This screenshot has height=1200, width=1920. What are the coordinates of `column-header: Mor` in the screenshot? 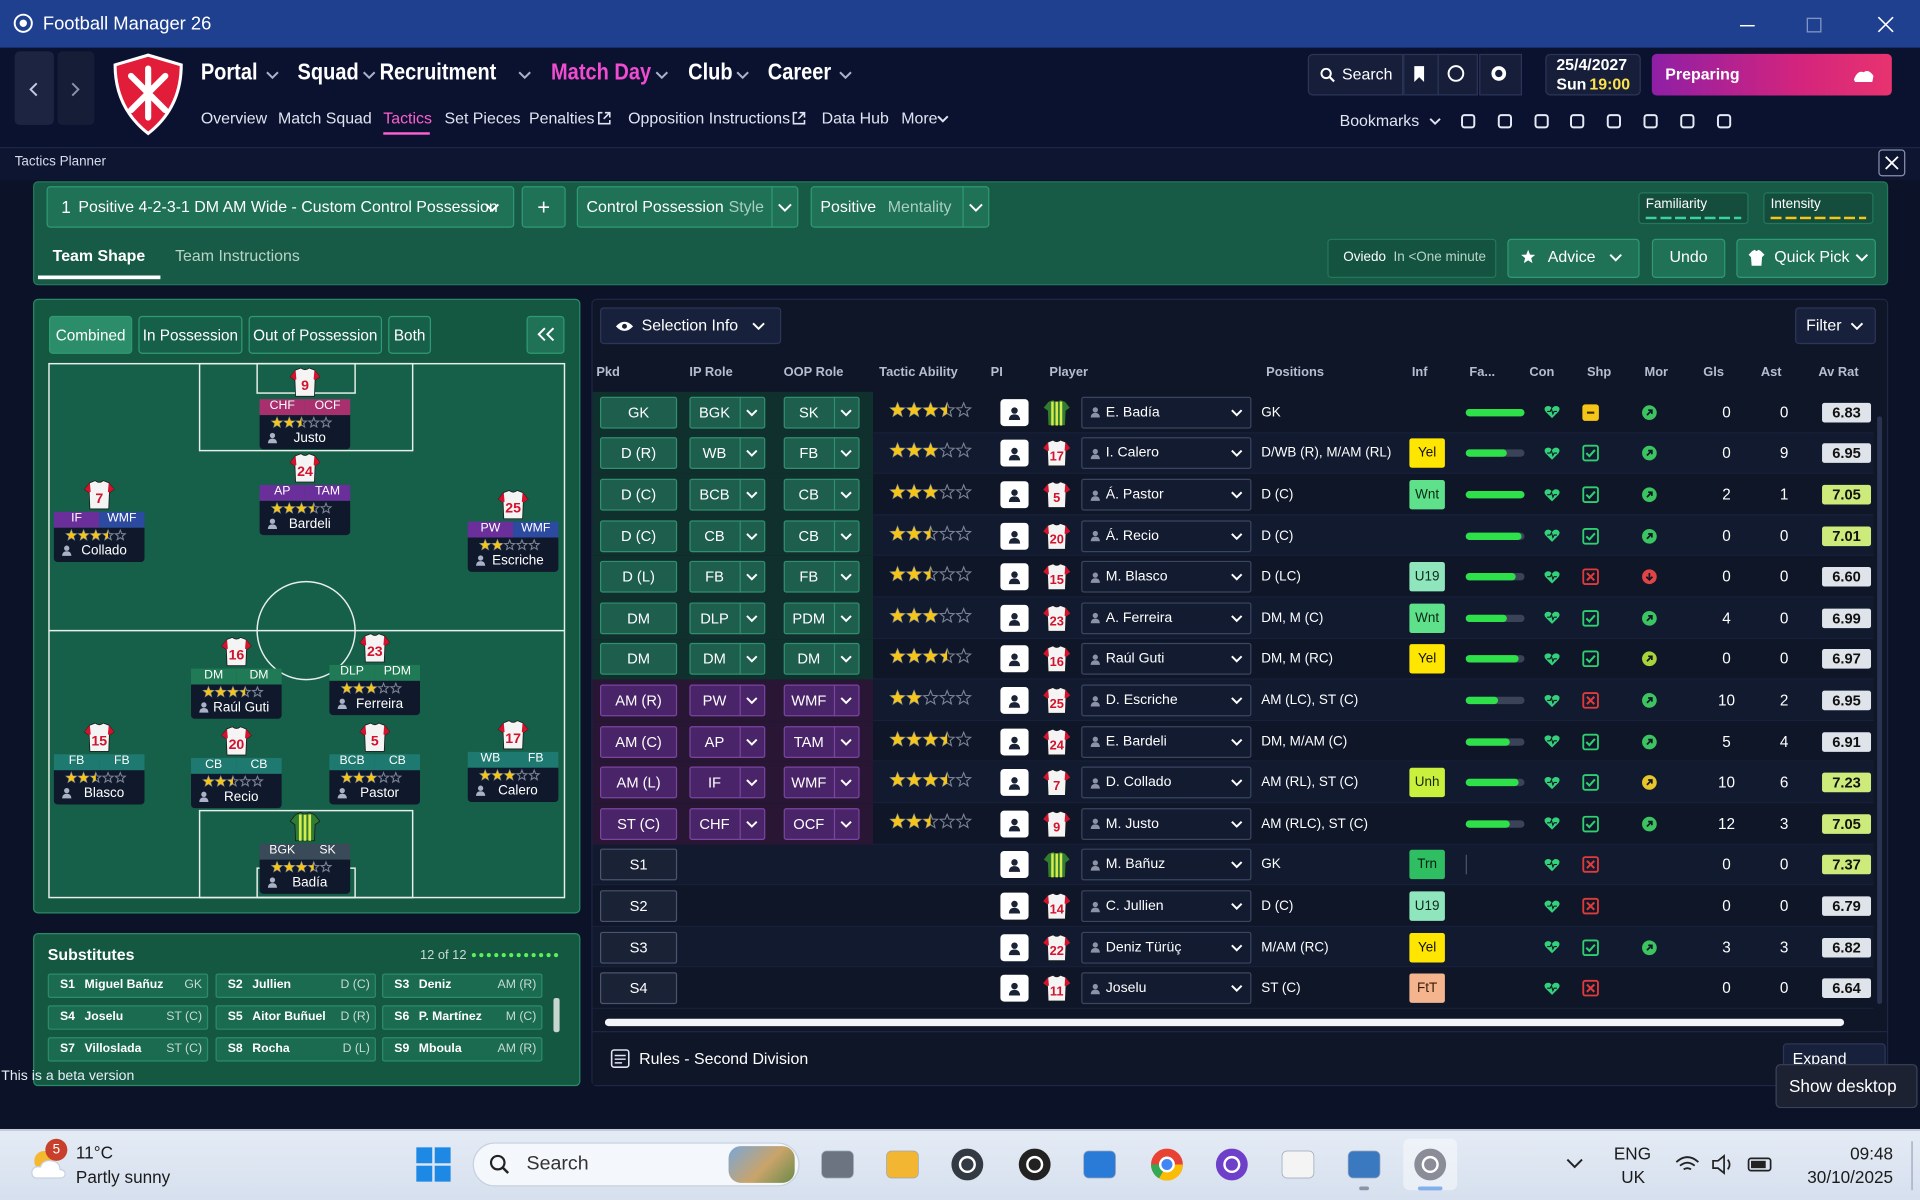 It's located at (1656, 372).